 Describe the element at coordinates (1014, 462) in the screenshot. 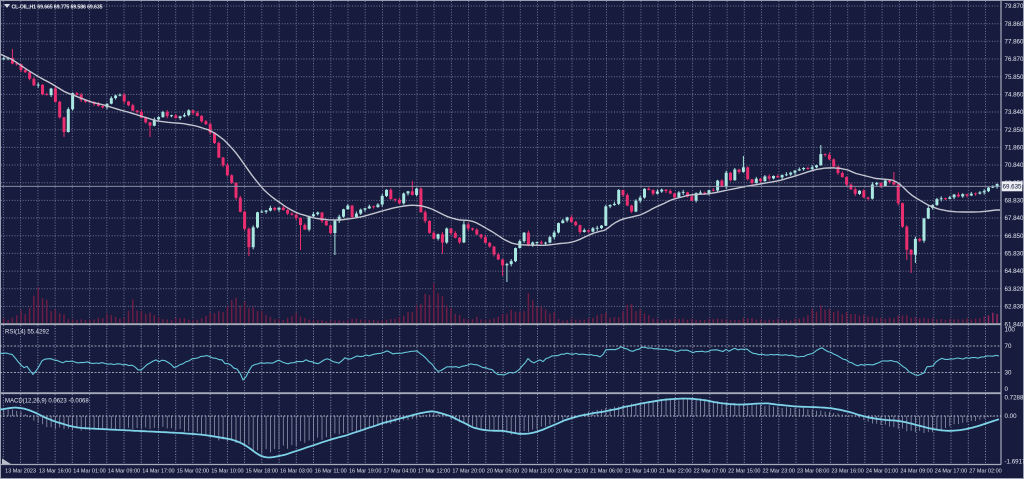

I see `svg-text: -1.6917` at that location.